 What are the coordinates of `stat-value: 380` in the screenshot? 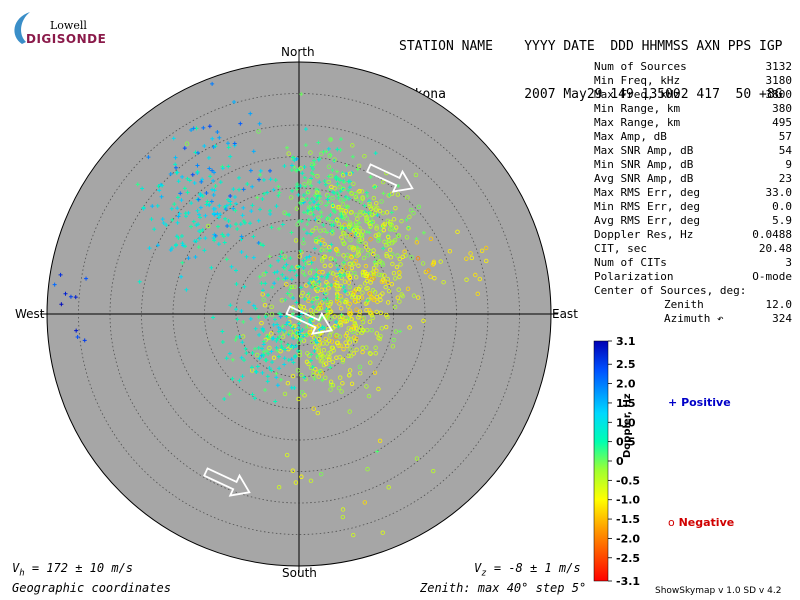 It's located at (782, 108).